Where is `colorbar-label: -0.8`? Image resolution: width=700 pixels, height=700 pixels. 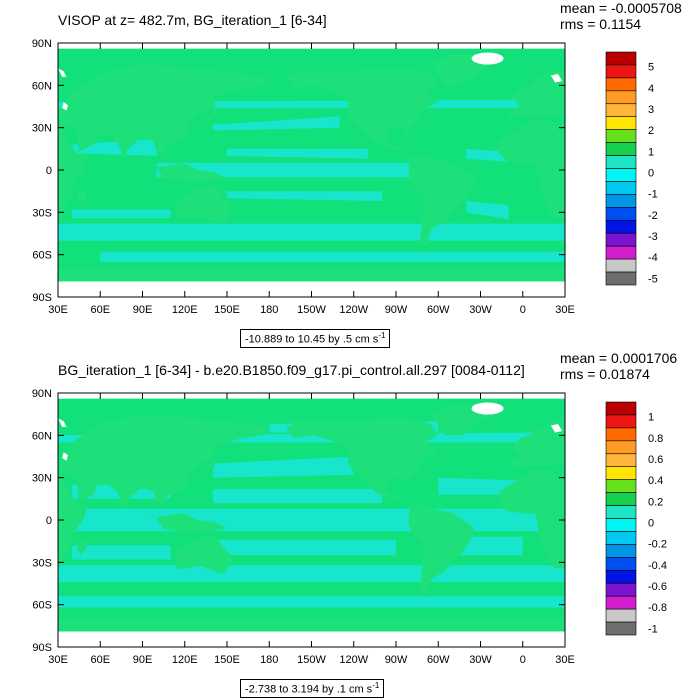
colorbar-label: -0.8 is located at coordinates (657, 608).